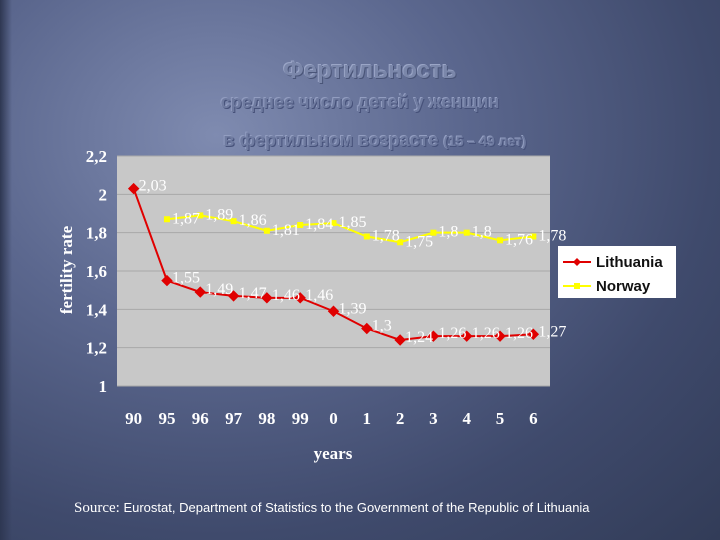 This screenshot has width=720, height=540. Describe the element at coordinates (166, 418) in the screenshot. I see `x-tick-label: 95` at that location.